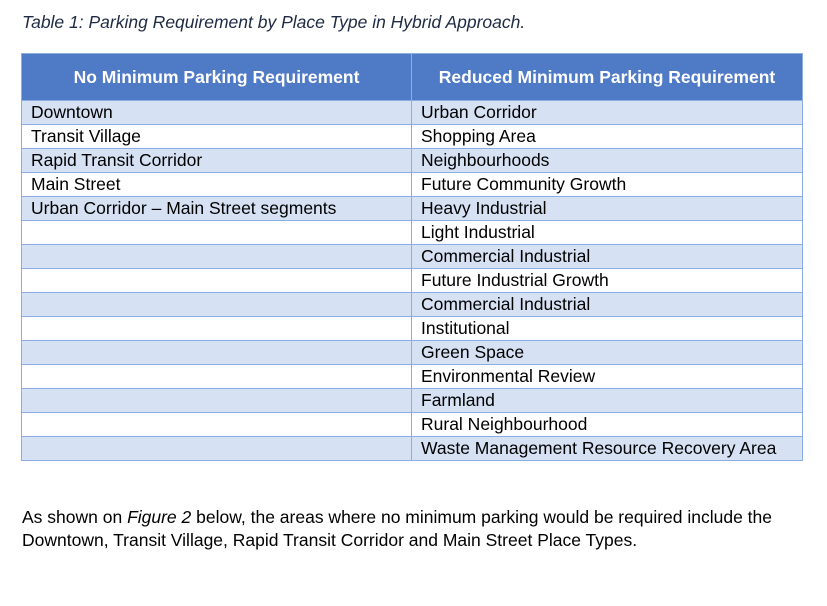 This screenshot has width=827, height=606. What do you see at coordinates (607, 136) in the screenshot?
I see `cell-reduced-minimum: Shopping Area` at bounding box center [607, 136].